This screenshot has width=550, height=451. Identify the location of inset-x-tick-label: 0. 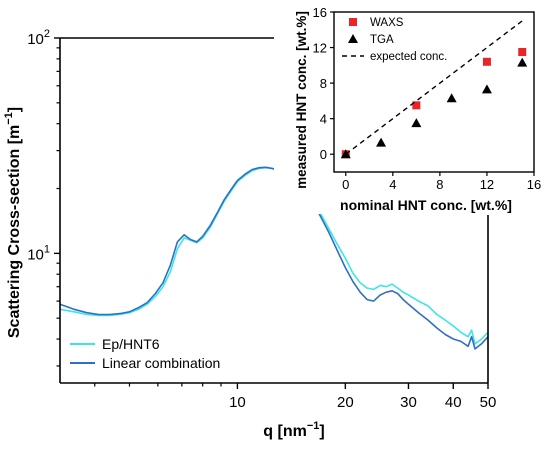
(345, 184).